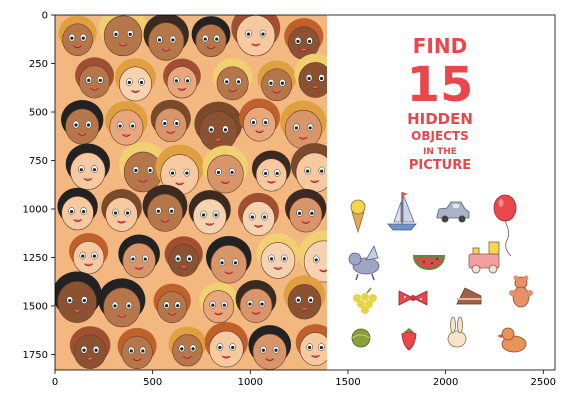  I want to click on watermelon-slice-icon, so click(429, 262).